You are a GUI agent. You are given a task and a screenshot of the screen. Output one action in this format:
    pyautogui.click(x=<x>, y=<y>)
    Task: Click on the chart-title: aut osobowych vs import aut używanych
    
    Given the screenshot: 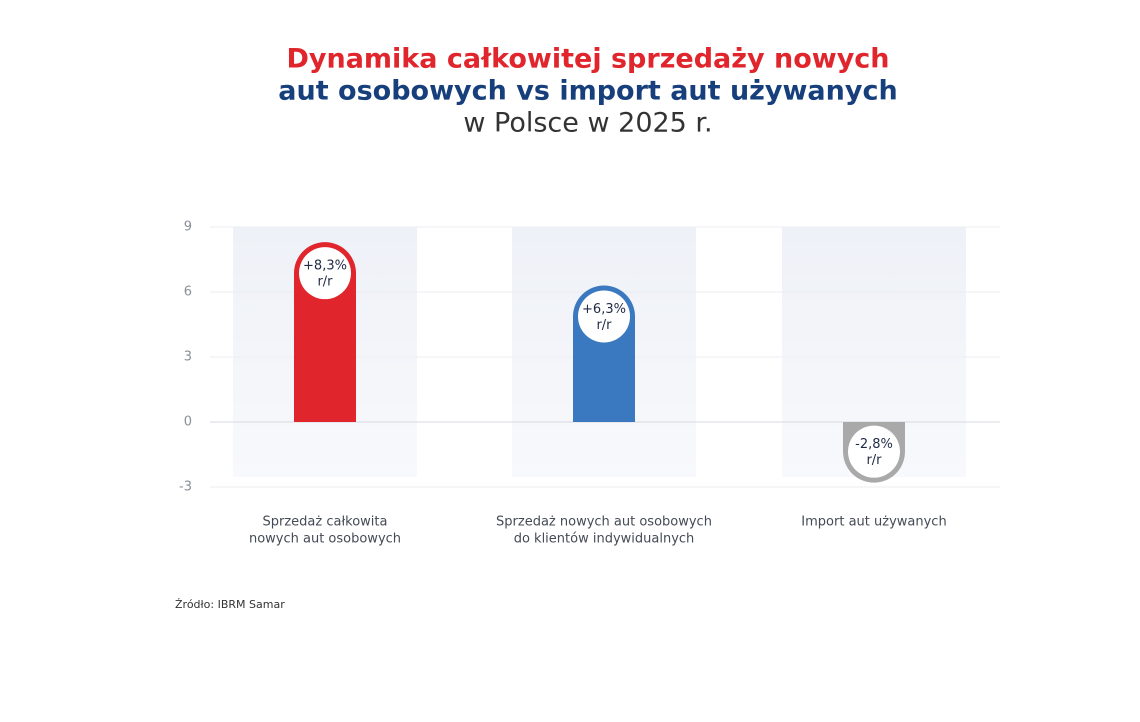 What is the action you would take?
    pyautogui.click(x=587, y=91)
    